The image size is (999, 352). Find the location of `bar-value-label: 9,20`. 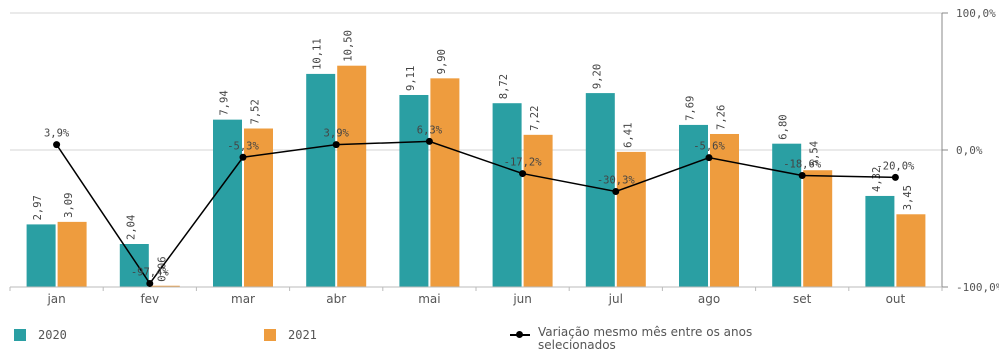

bar-value-label: 9,20 is located at coordinates (597, 76).